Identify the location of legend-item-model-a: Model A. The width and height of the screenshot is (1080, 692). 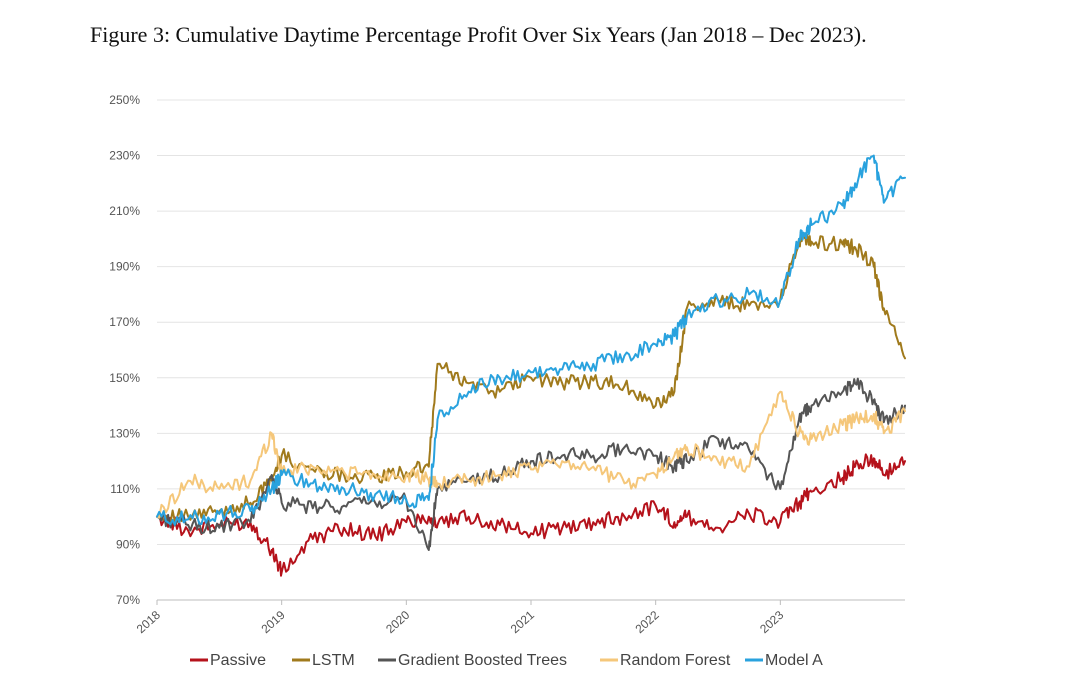
(784, 660).